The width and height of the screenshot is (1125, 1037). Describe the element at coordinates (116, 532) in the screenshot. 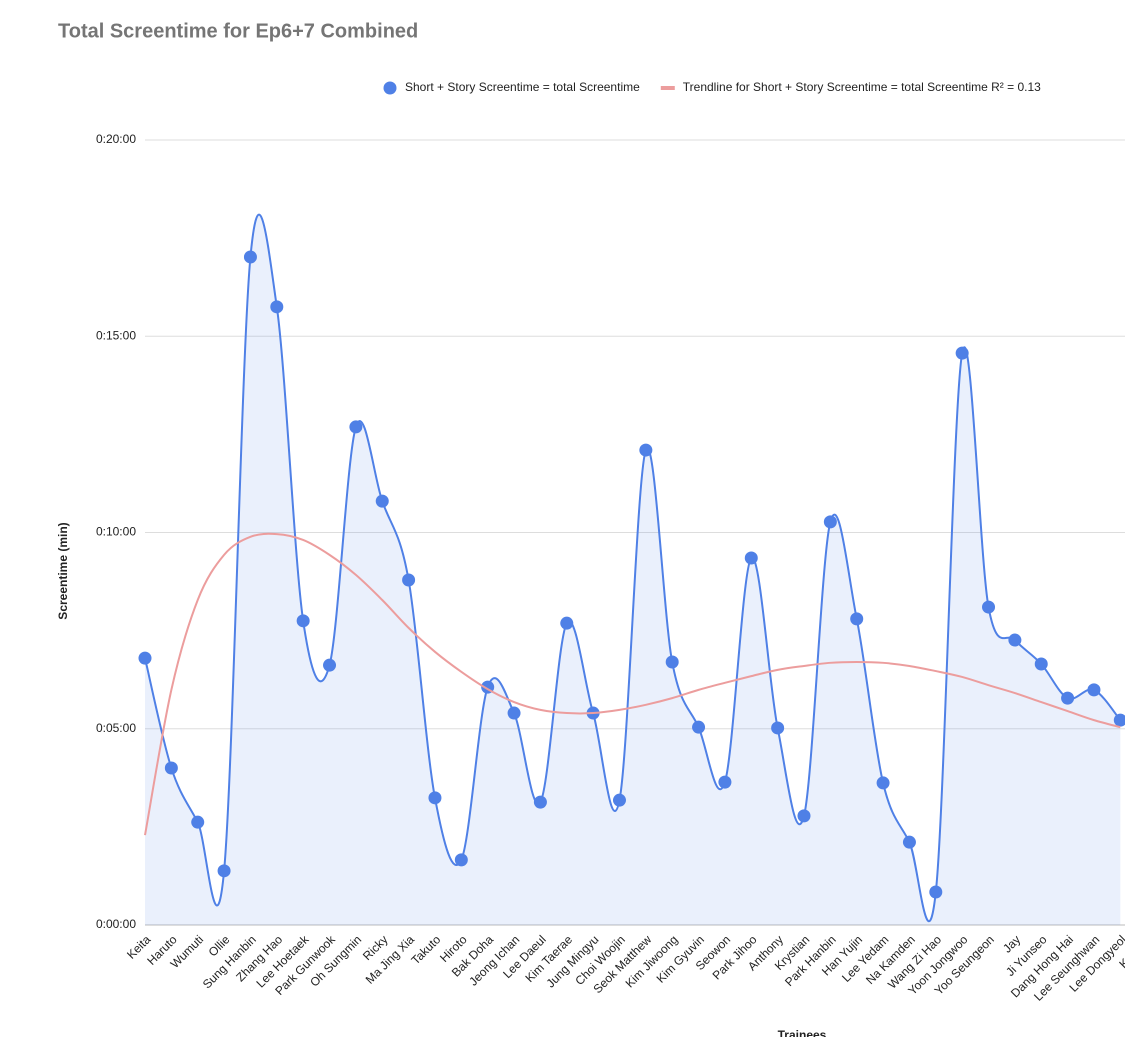

I see `y-tick-label: 0:10:00` at that location.